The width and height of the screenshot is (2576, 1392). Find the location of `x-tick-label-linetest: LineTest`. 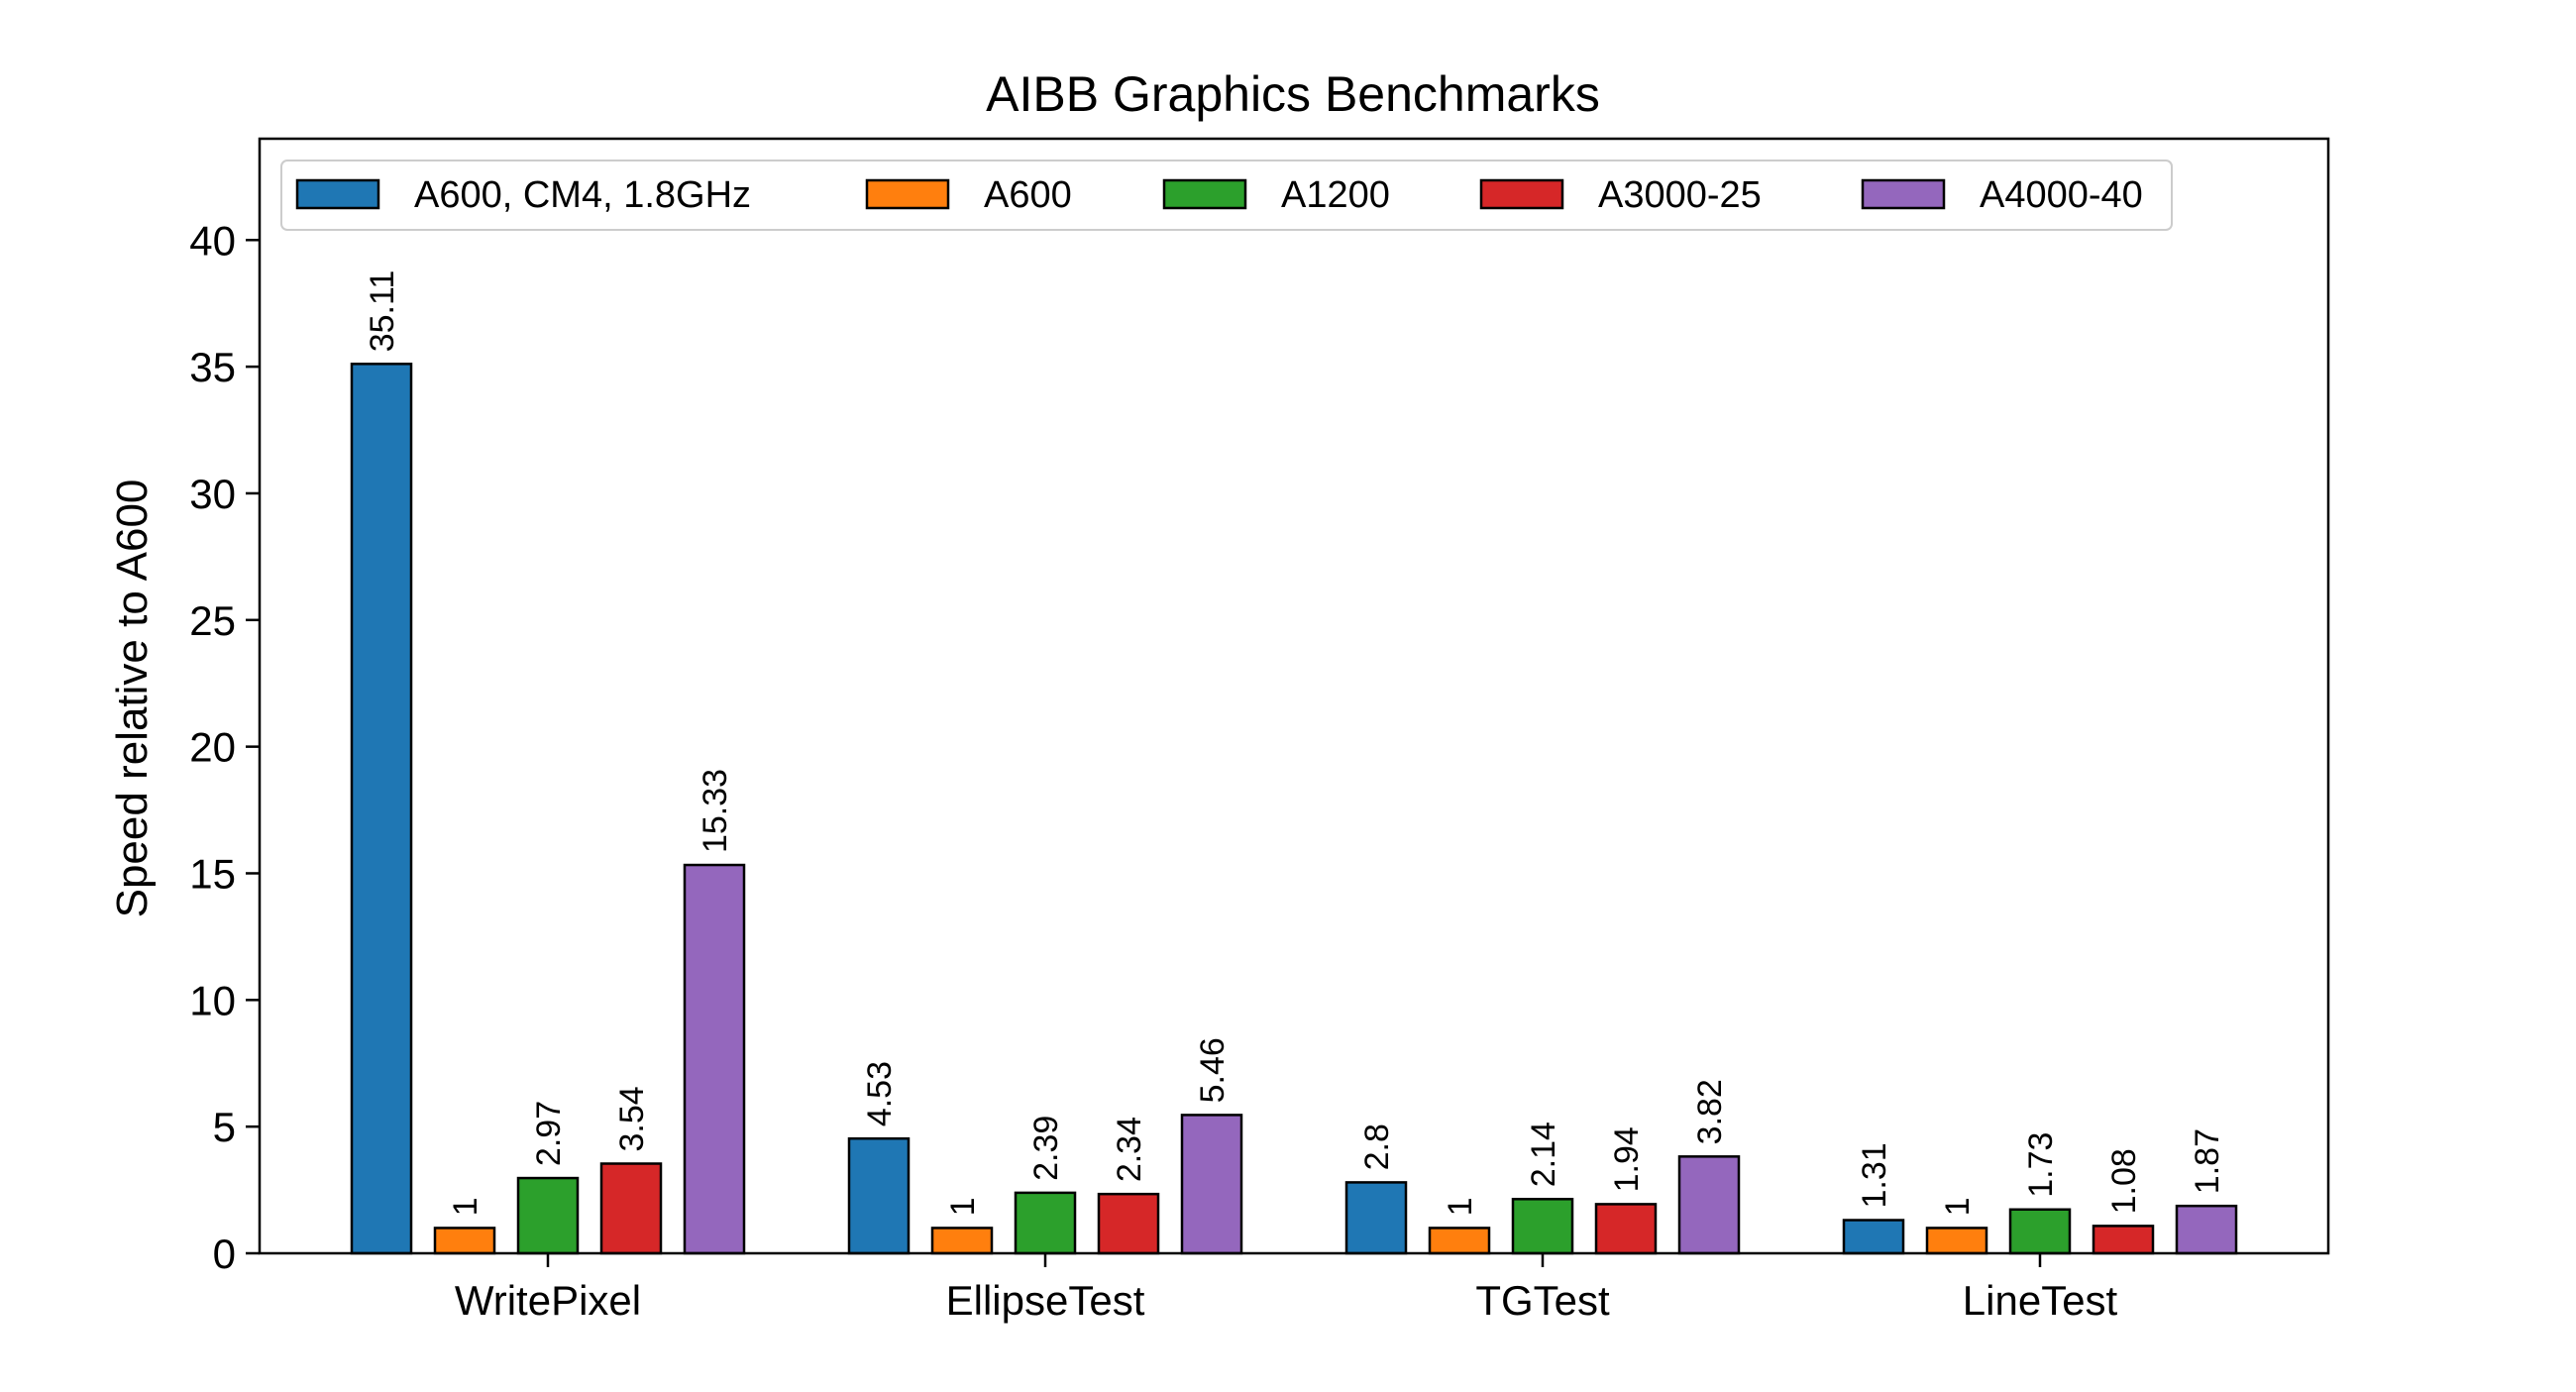

x-tick-label-linetest: LineTest is located at coordinates (2040, 1301).